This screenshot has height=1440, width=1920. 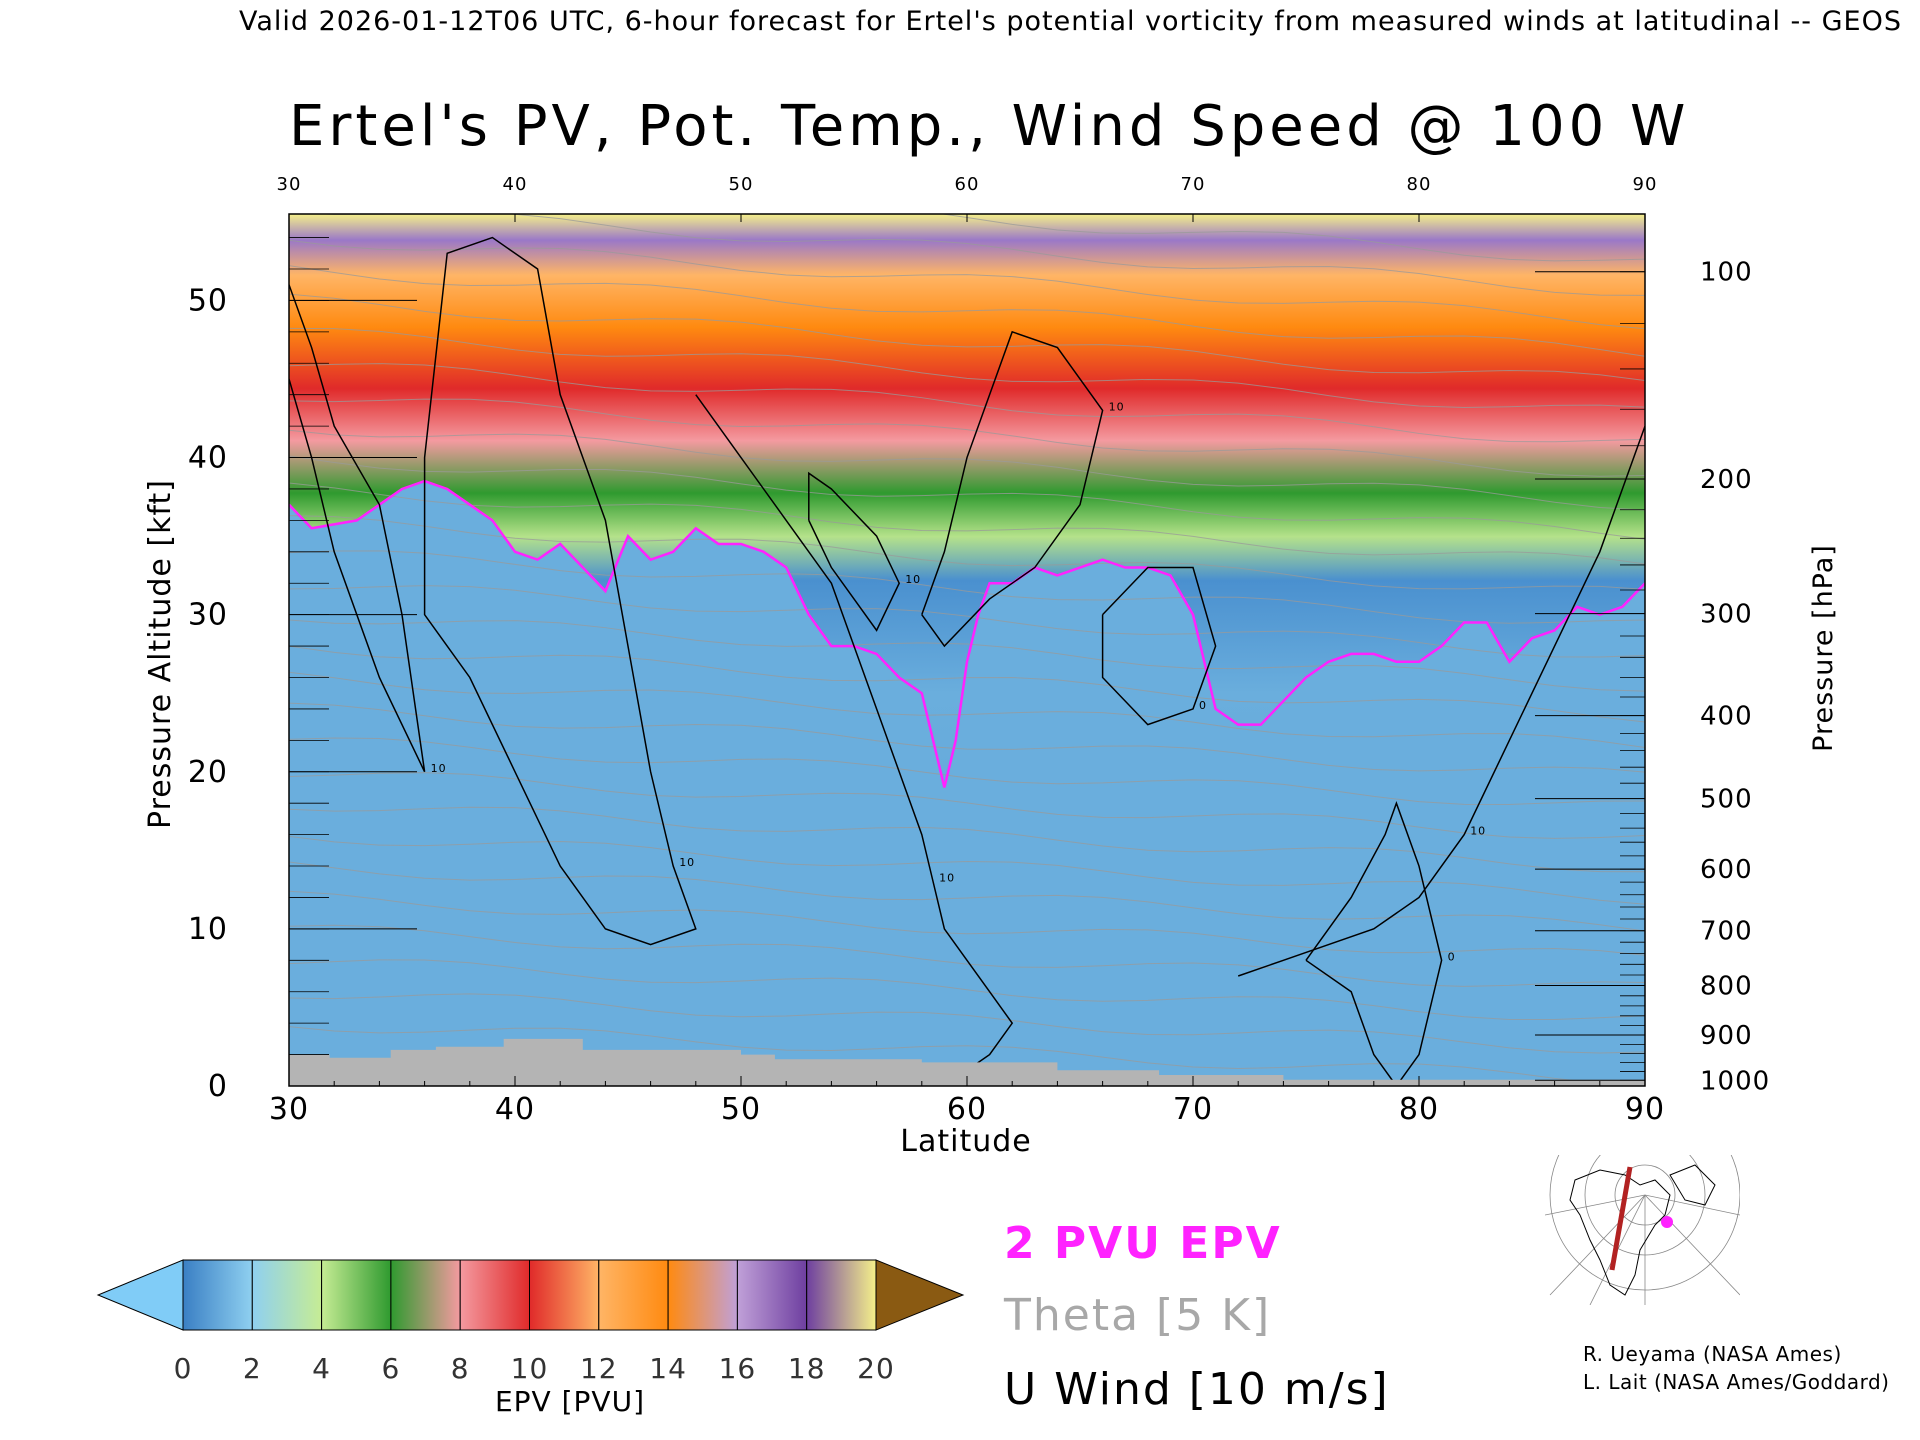 What do you see at coordinates (289, 1109) in the screenshot?
I see `x-tick-label: 30` at bounding box center [289, 1109].